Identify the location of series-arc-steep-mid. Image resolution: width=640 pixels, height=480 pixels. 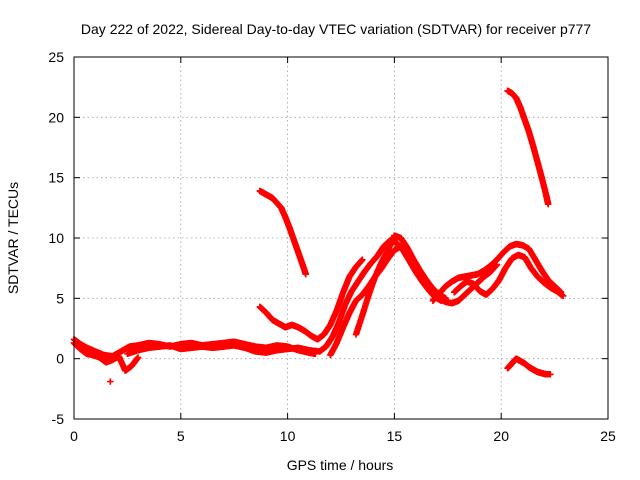
(282, 232).